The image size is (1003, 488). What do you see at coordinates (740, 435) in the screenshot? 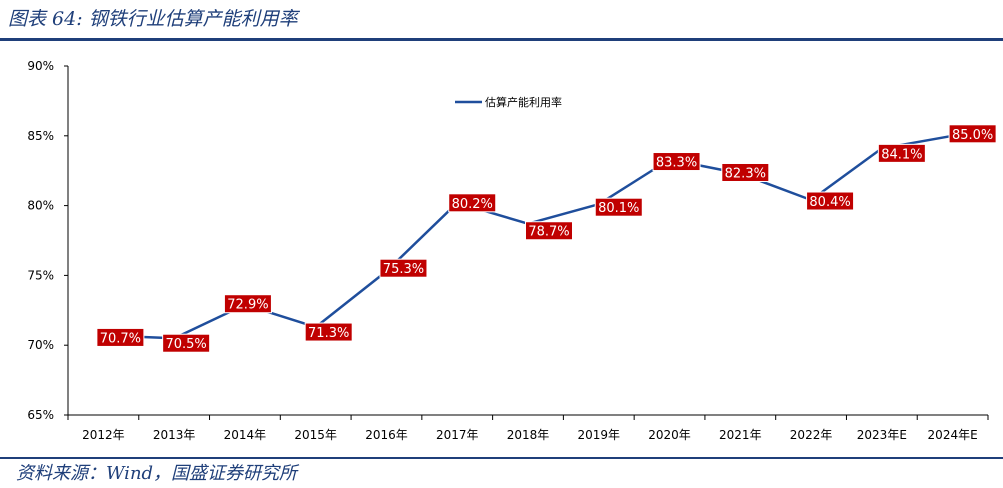
I see `x-tick-label: 2021年` at bounding box center [740, 435].